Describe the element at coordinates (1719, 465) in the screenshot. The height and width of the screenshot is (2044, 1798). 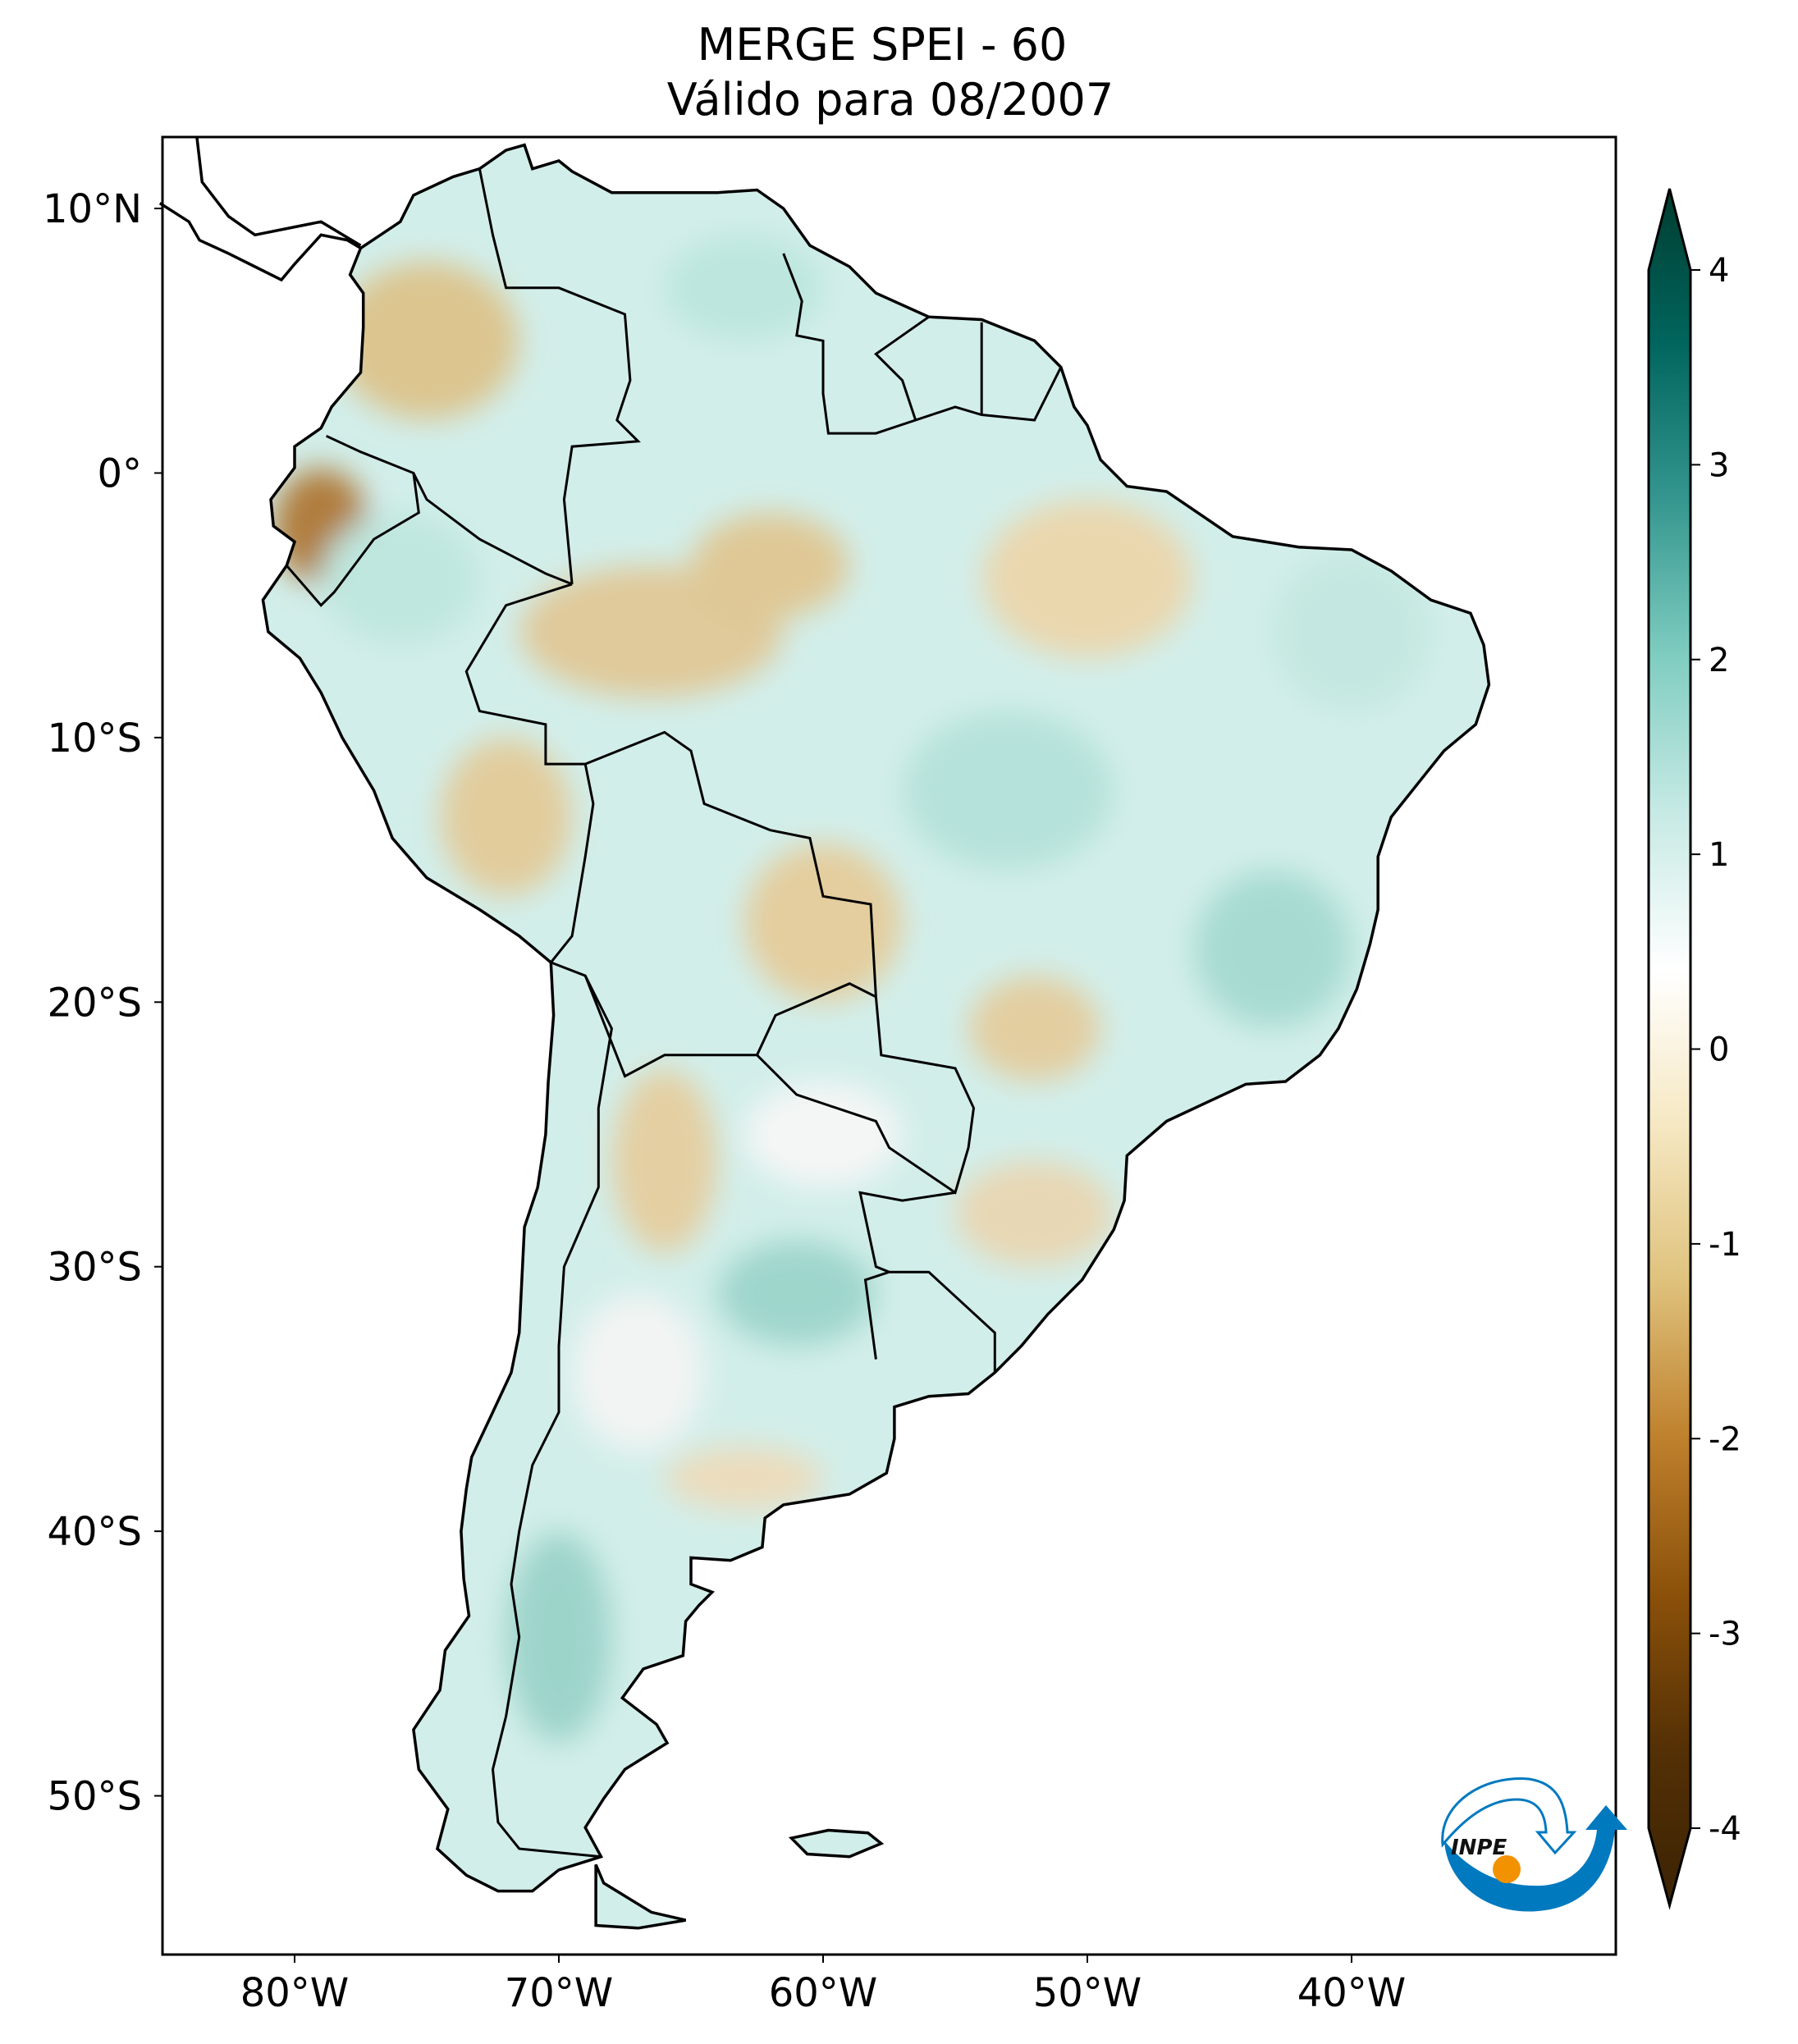
I see `colorbar-tick-label: 3` at that location.